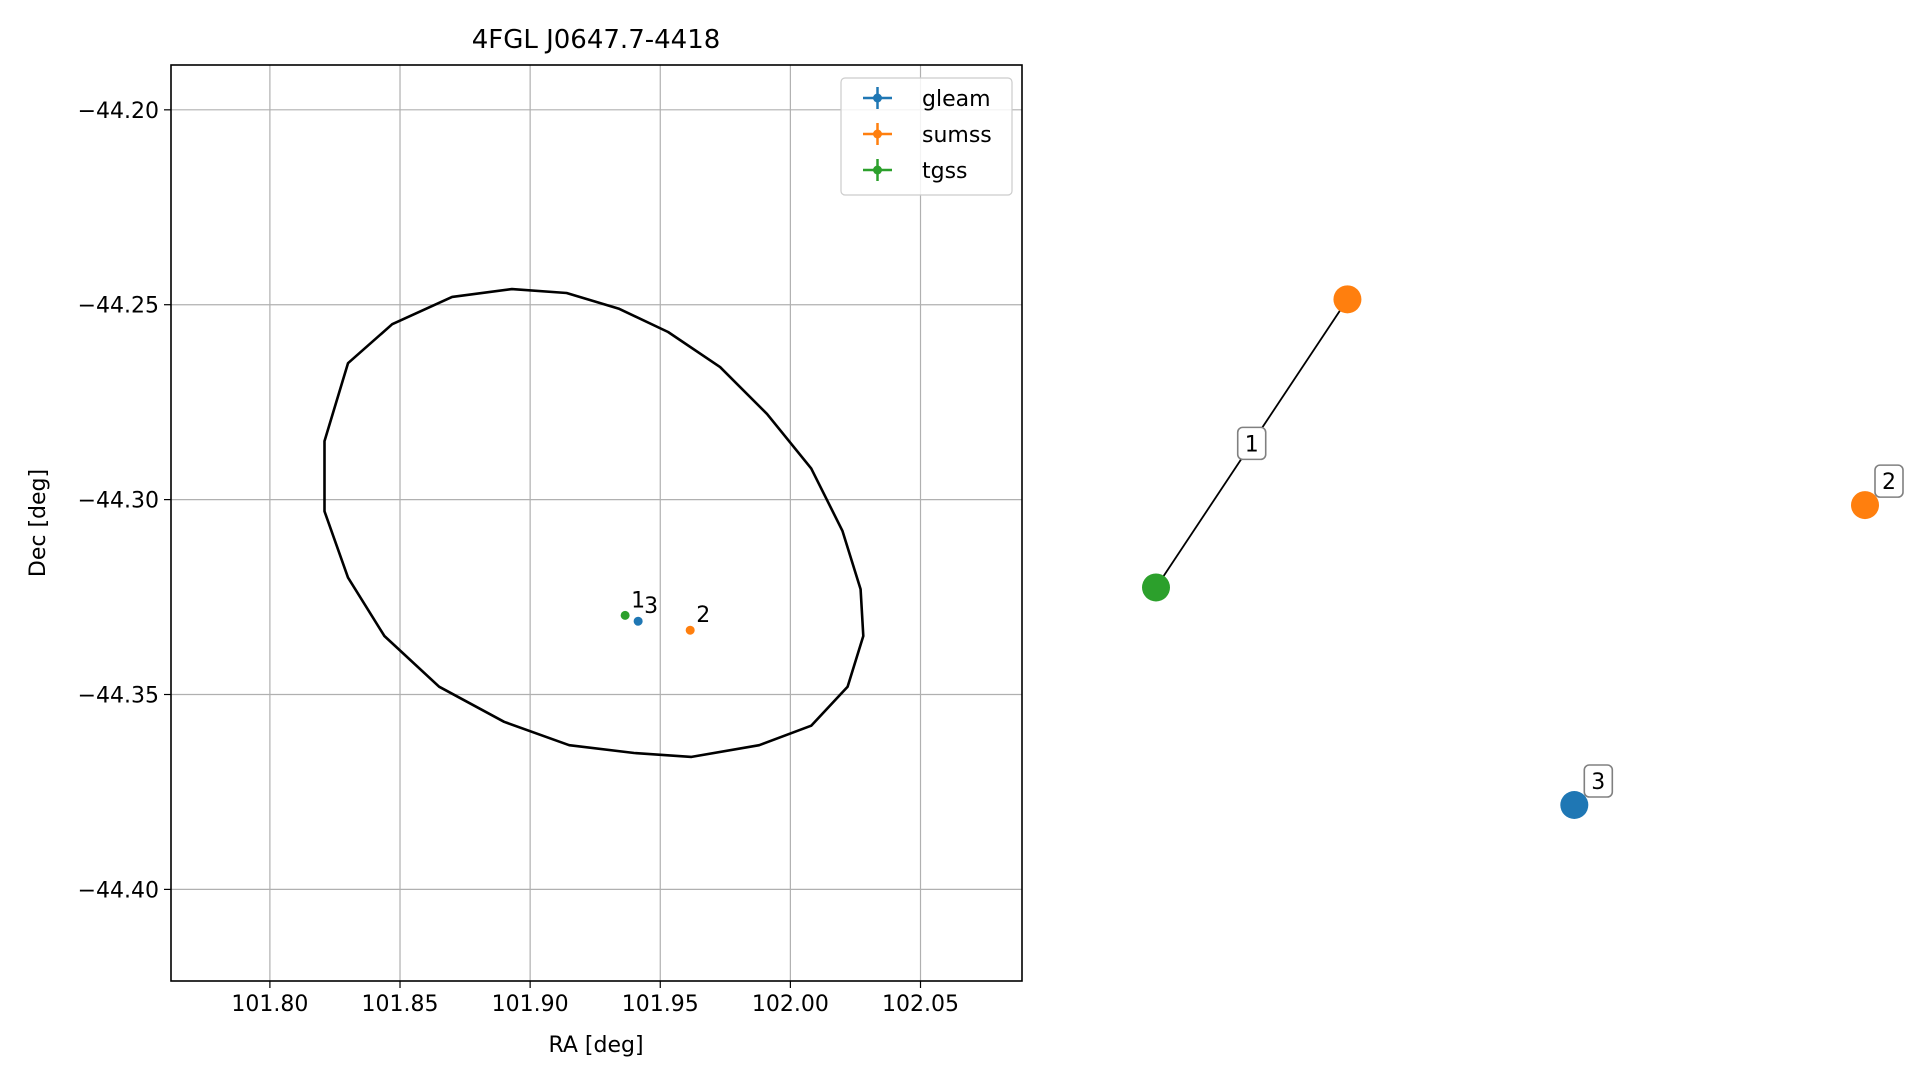 Image resolution: width=1919 pixels, height=1080 pixels. I want to click on y-tick-label: −44.35, so click(118, 696).